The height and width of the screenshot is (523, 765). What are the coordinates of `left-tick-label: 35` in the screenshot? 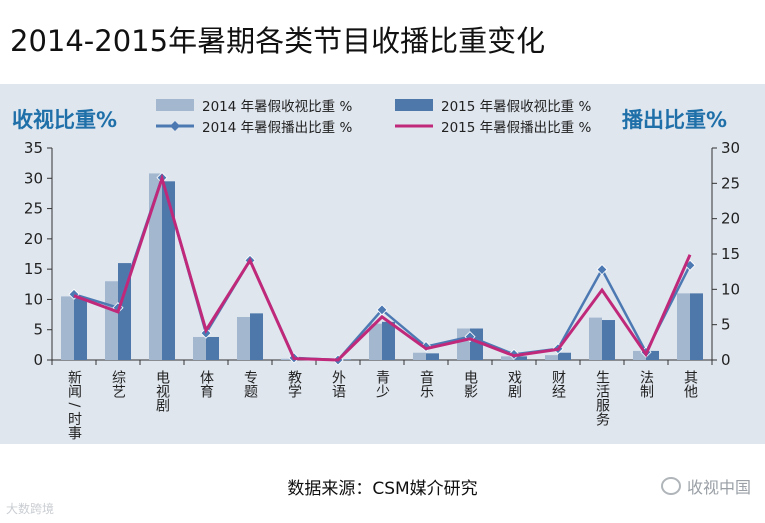 It's located at (33, 148).